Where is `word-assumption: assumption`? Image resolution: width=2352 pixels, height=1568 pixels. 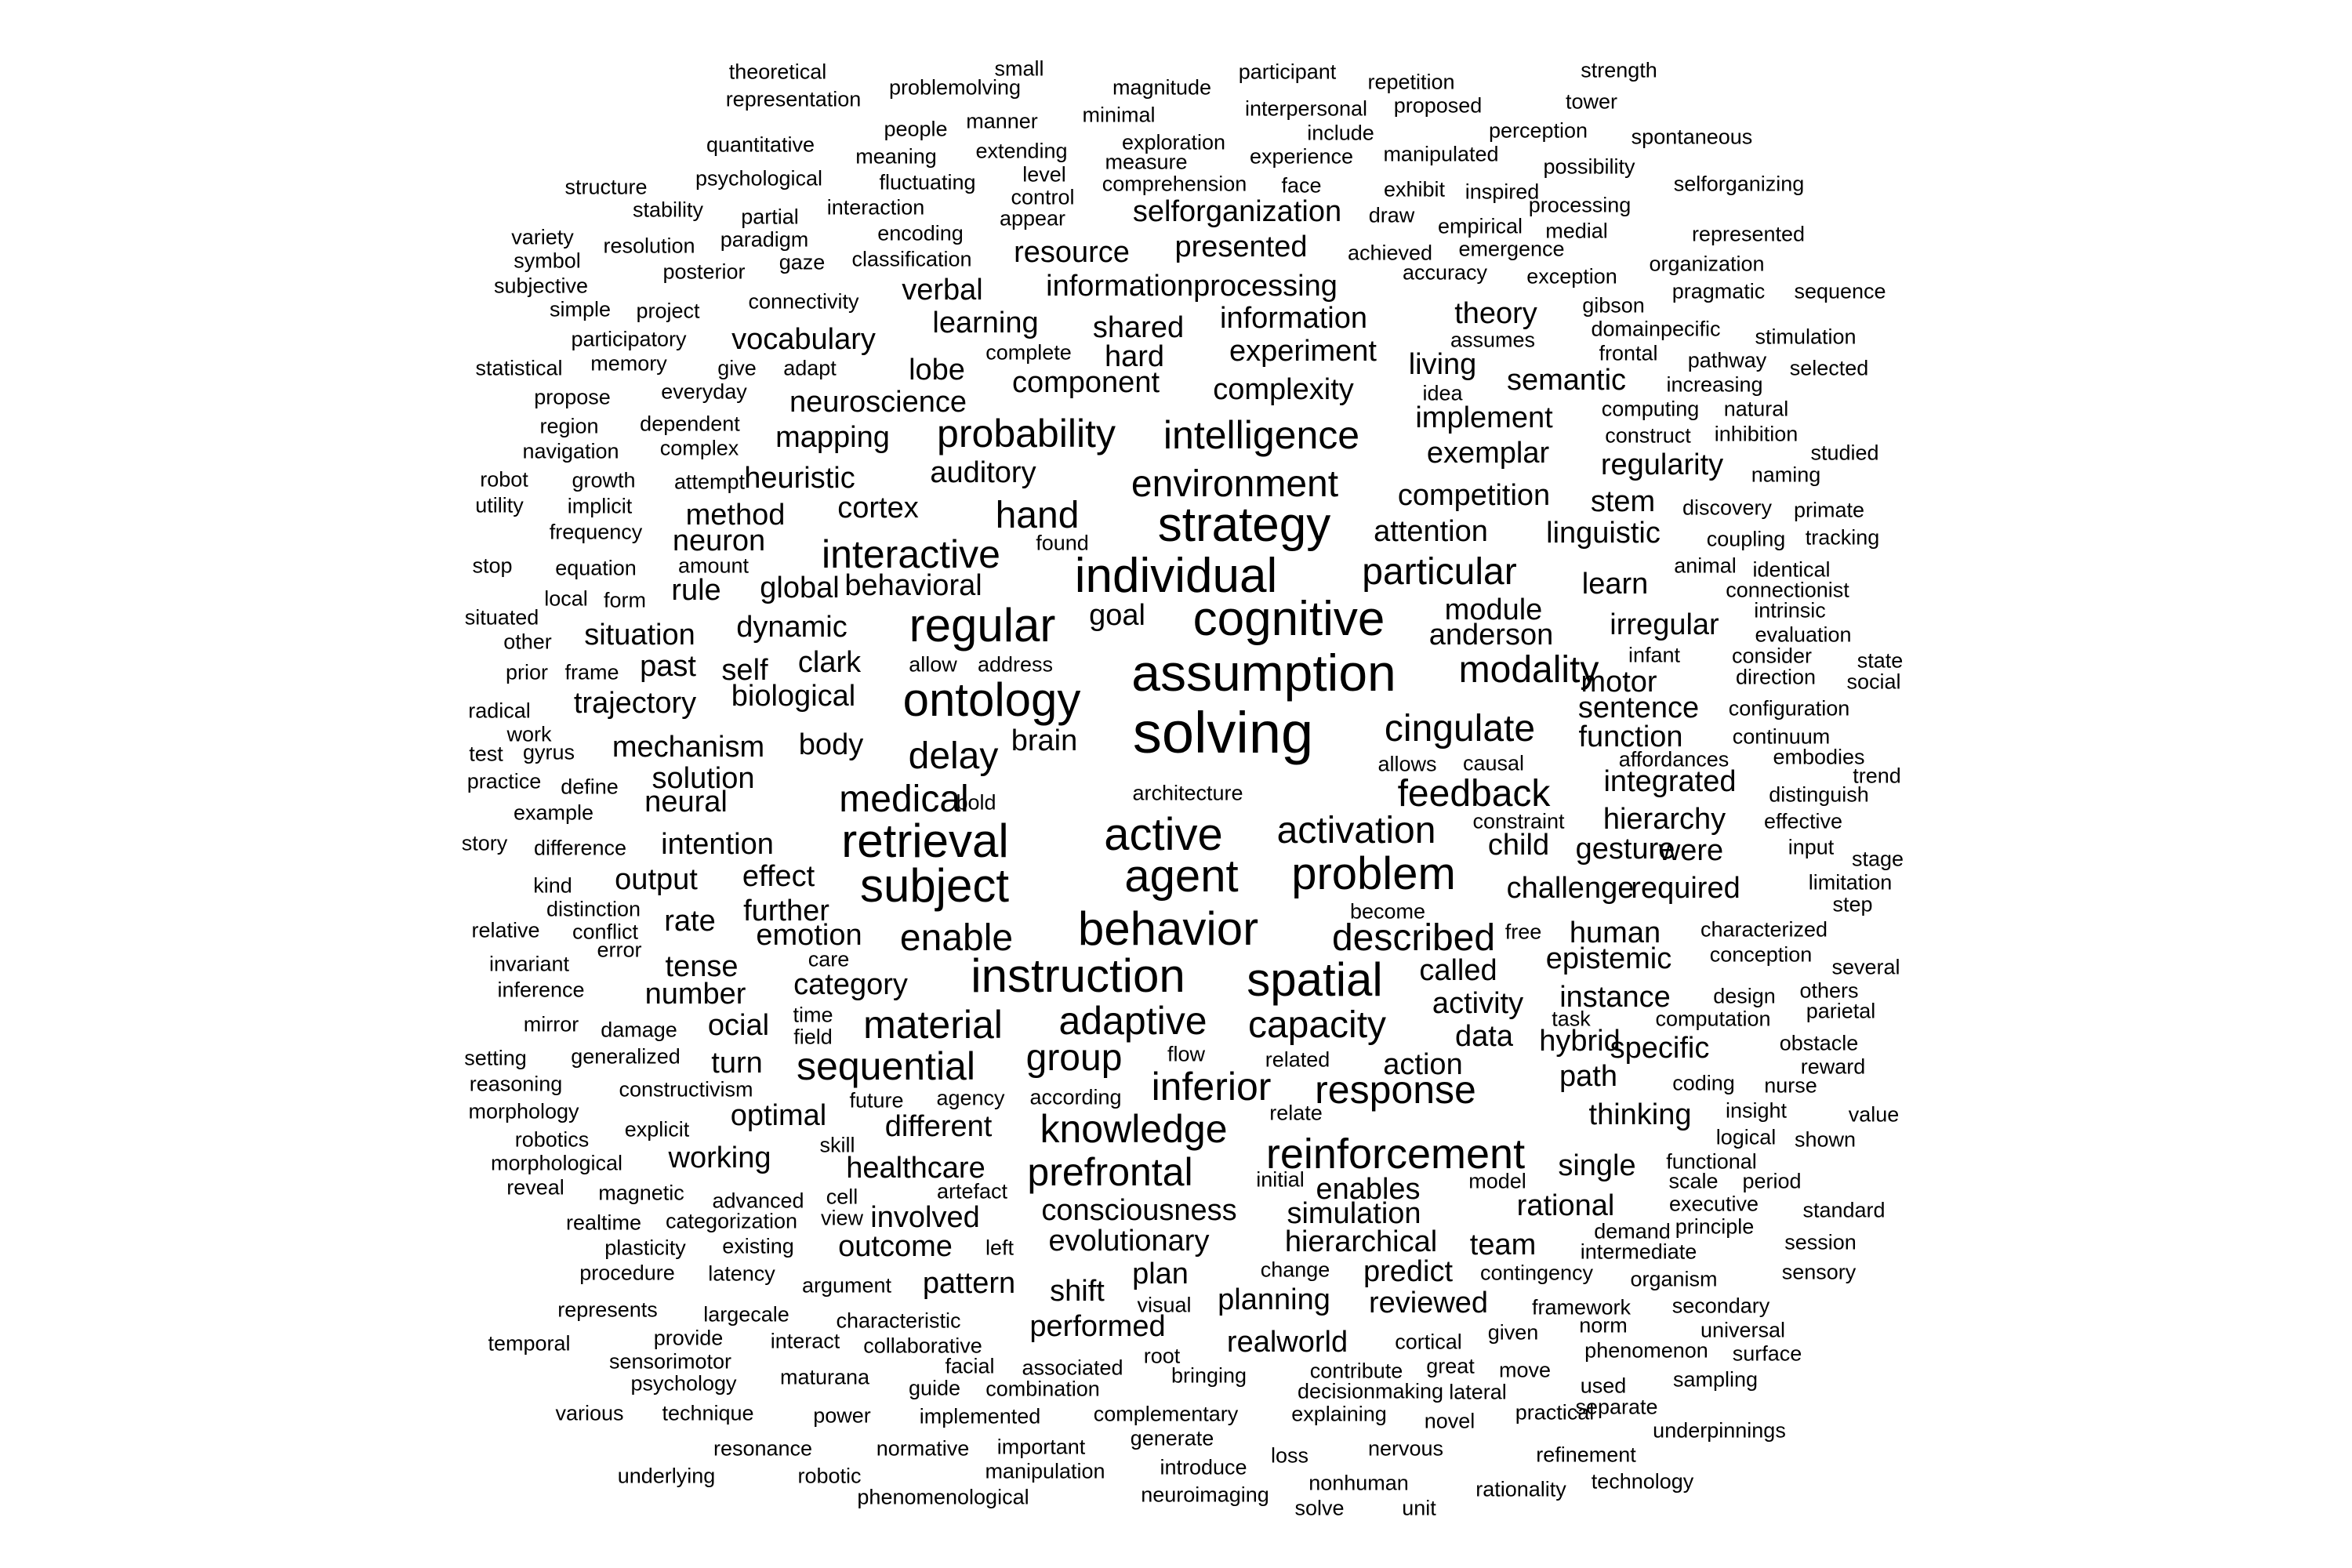
word-assumption: assumption is located at coordinates (1263, 673).